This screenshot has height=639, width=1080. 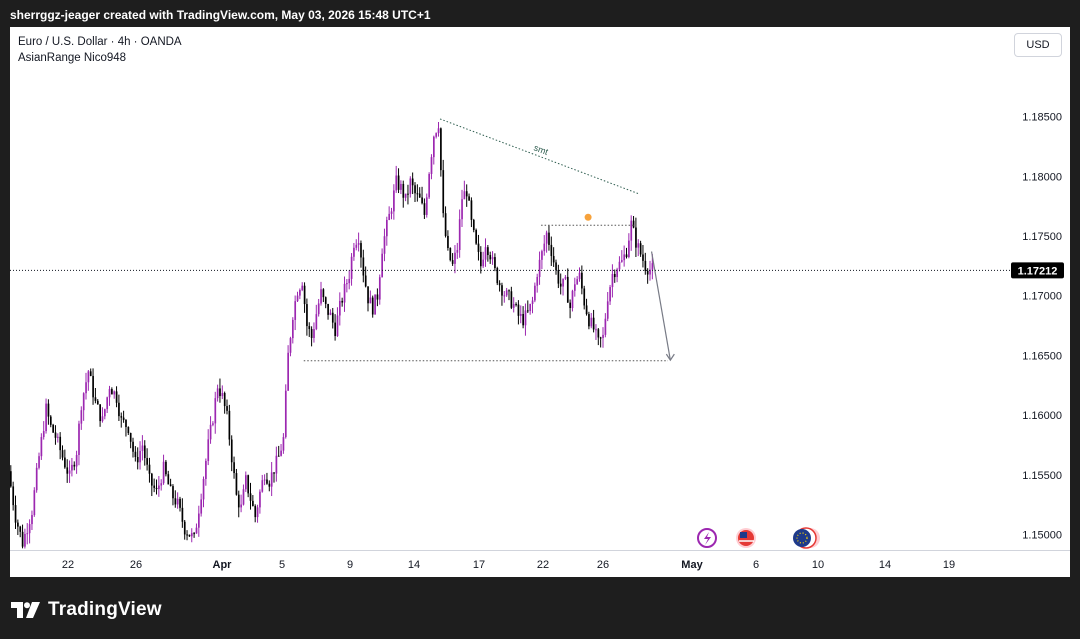 What do you see at coordinates (660, 306) in the screenshot?
I see `projection-arrow` at bounding box center [660, 306].